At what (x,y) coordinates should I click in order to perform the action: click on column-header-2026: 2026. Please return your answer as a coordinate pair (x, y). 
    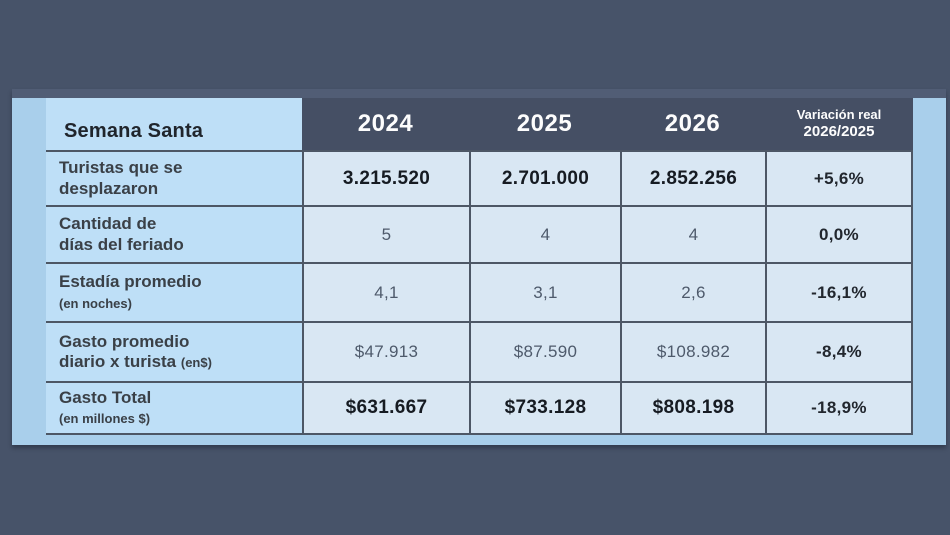
    Looking at the image, I should click on (692, 124).